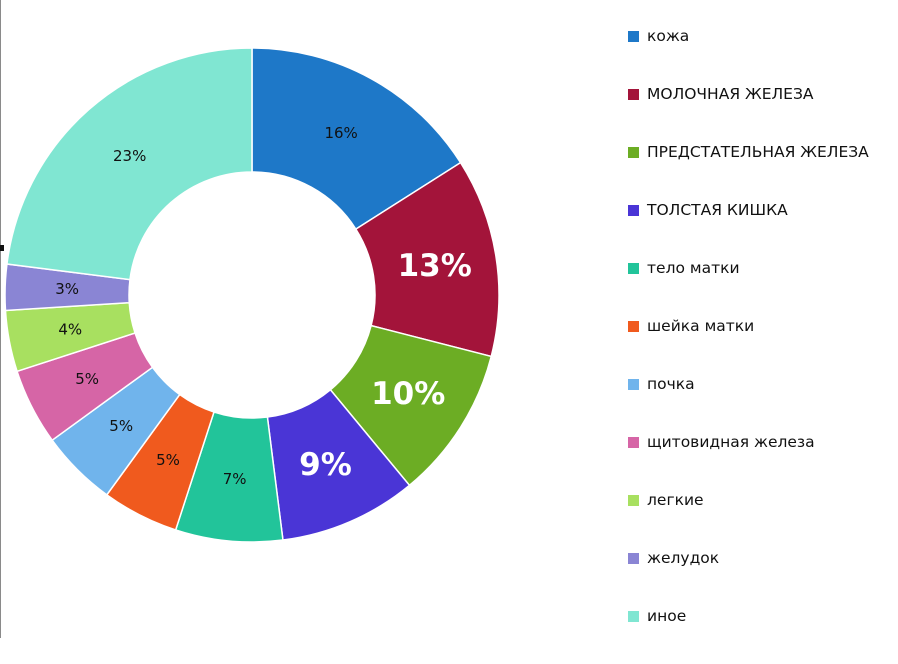 The image size is (898, 664). Describe the element at coordinates (0, 319) in the screenshot. I see `frame-left-edge` at that location.